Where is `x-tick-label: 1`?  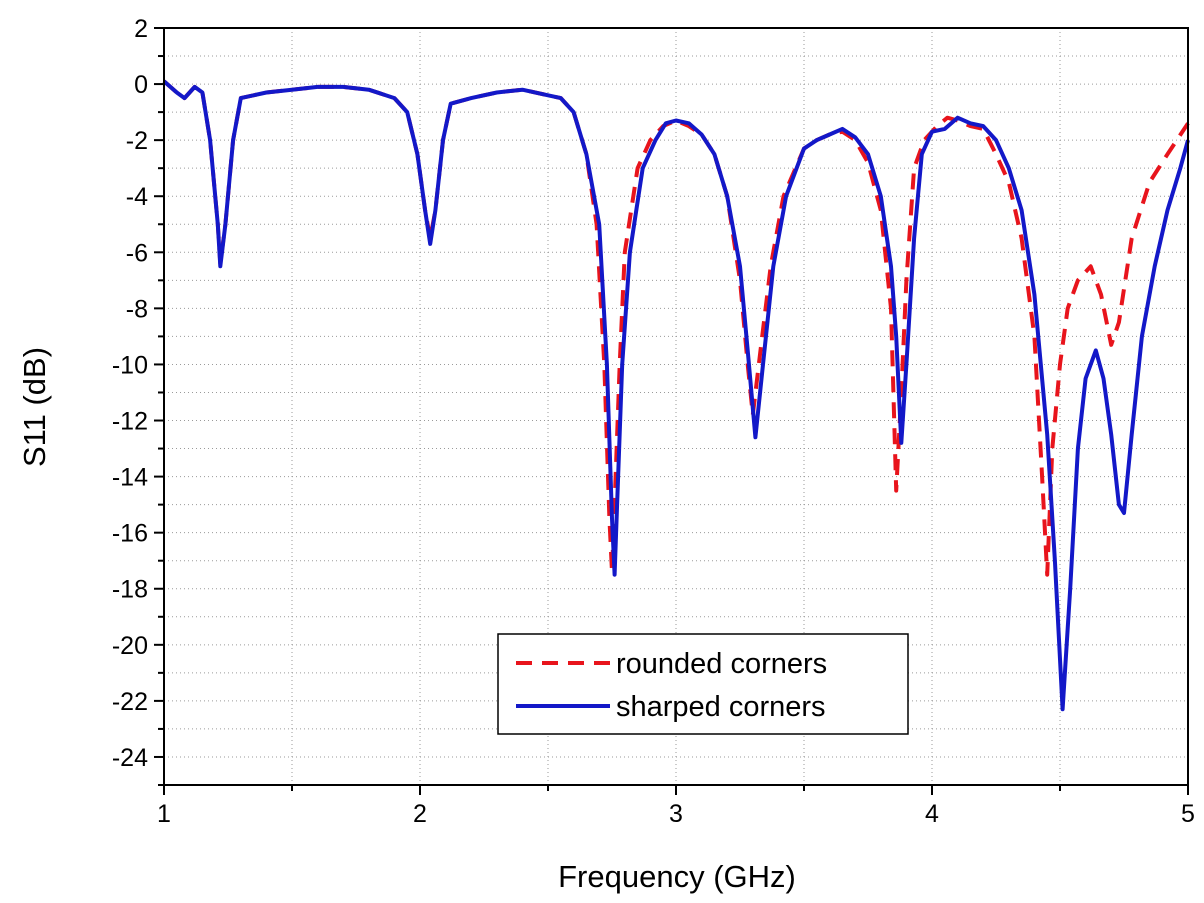
x-tick-label: 1 is located at coordinates (164, 814).